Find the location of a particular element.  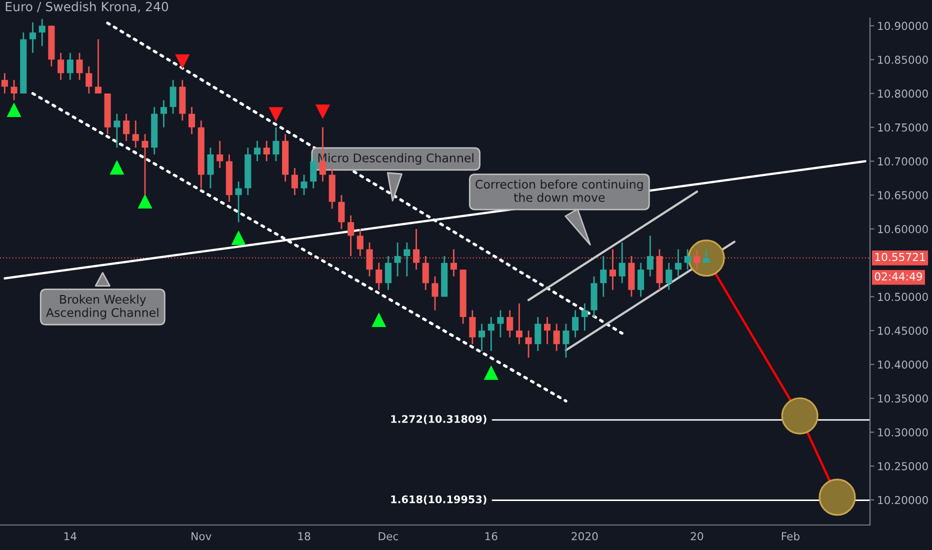

y-tick-label: 10.40000 is located at coordinates (903, 364).